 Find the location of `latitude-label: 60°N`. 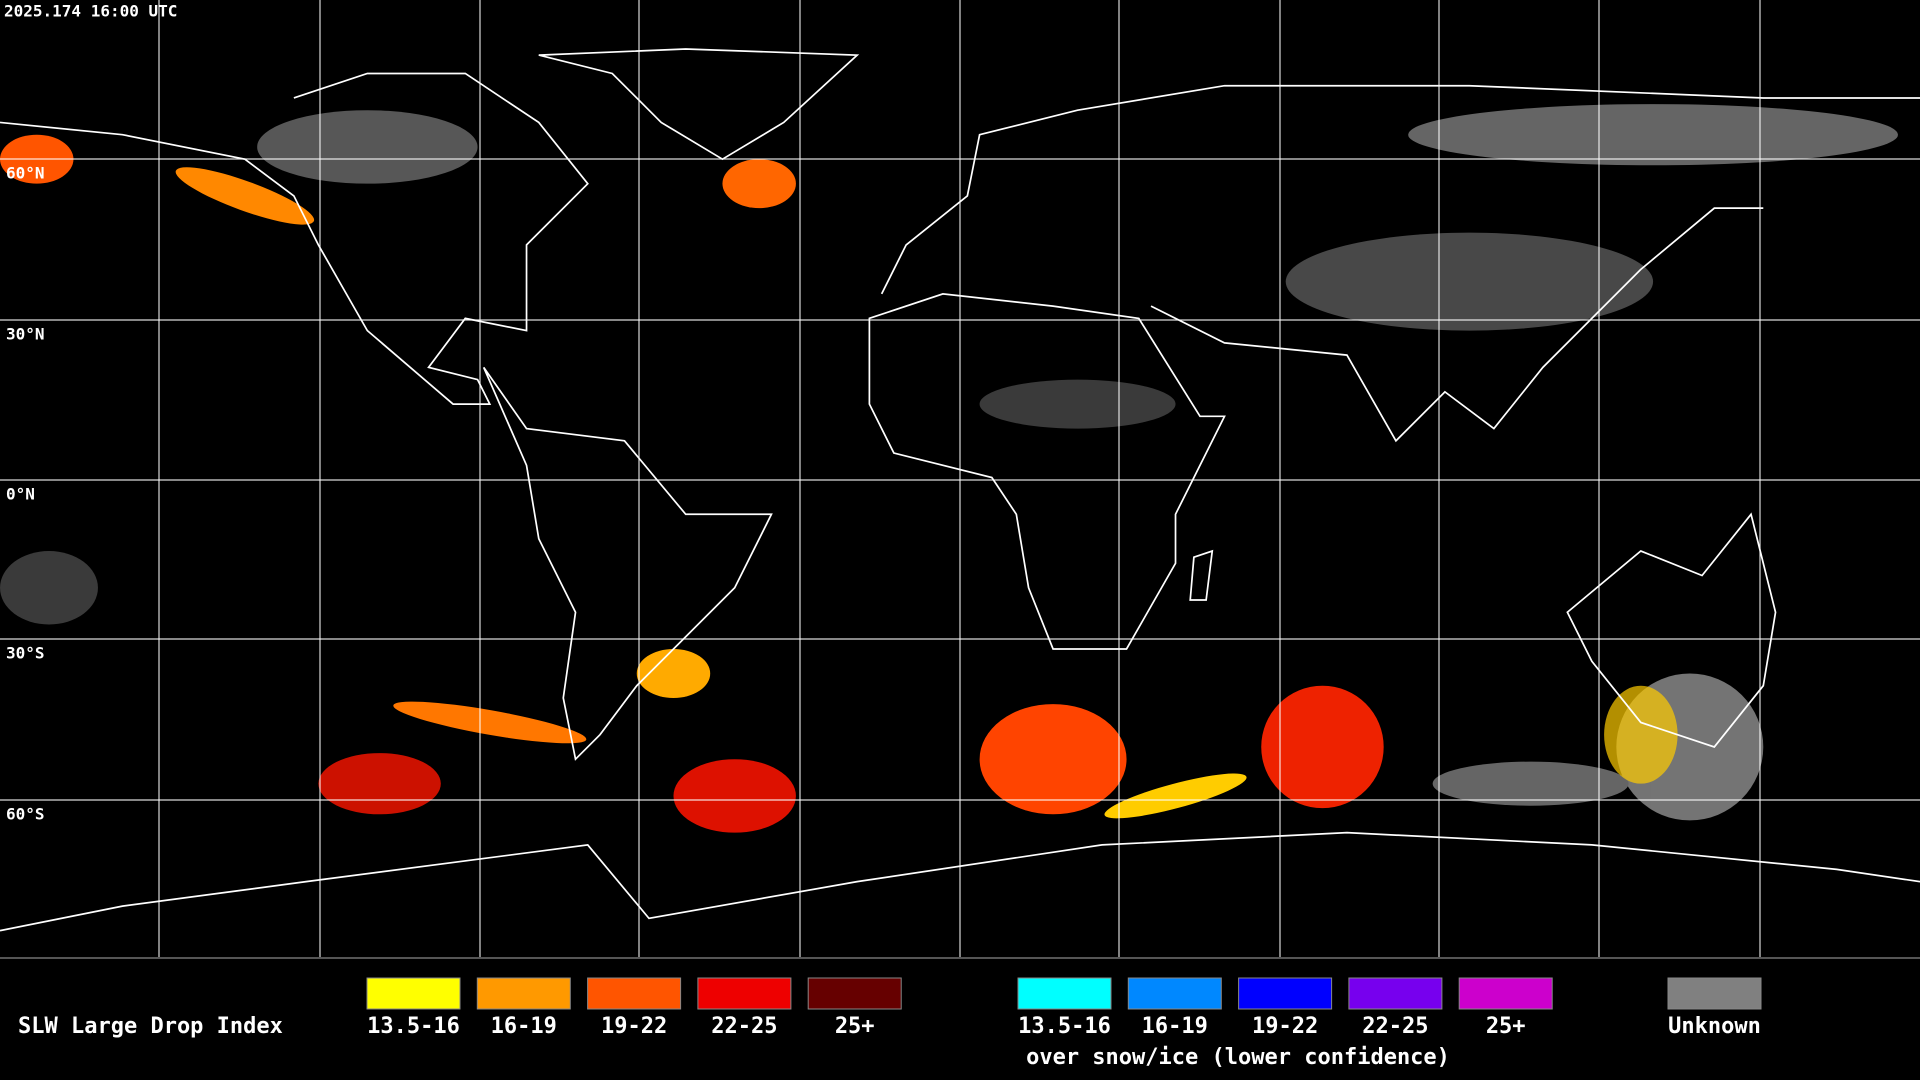

latitude-label: 60°N is located at coordinates (25, 173).